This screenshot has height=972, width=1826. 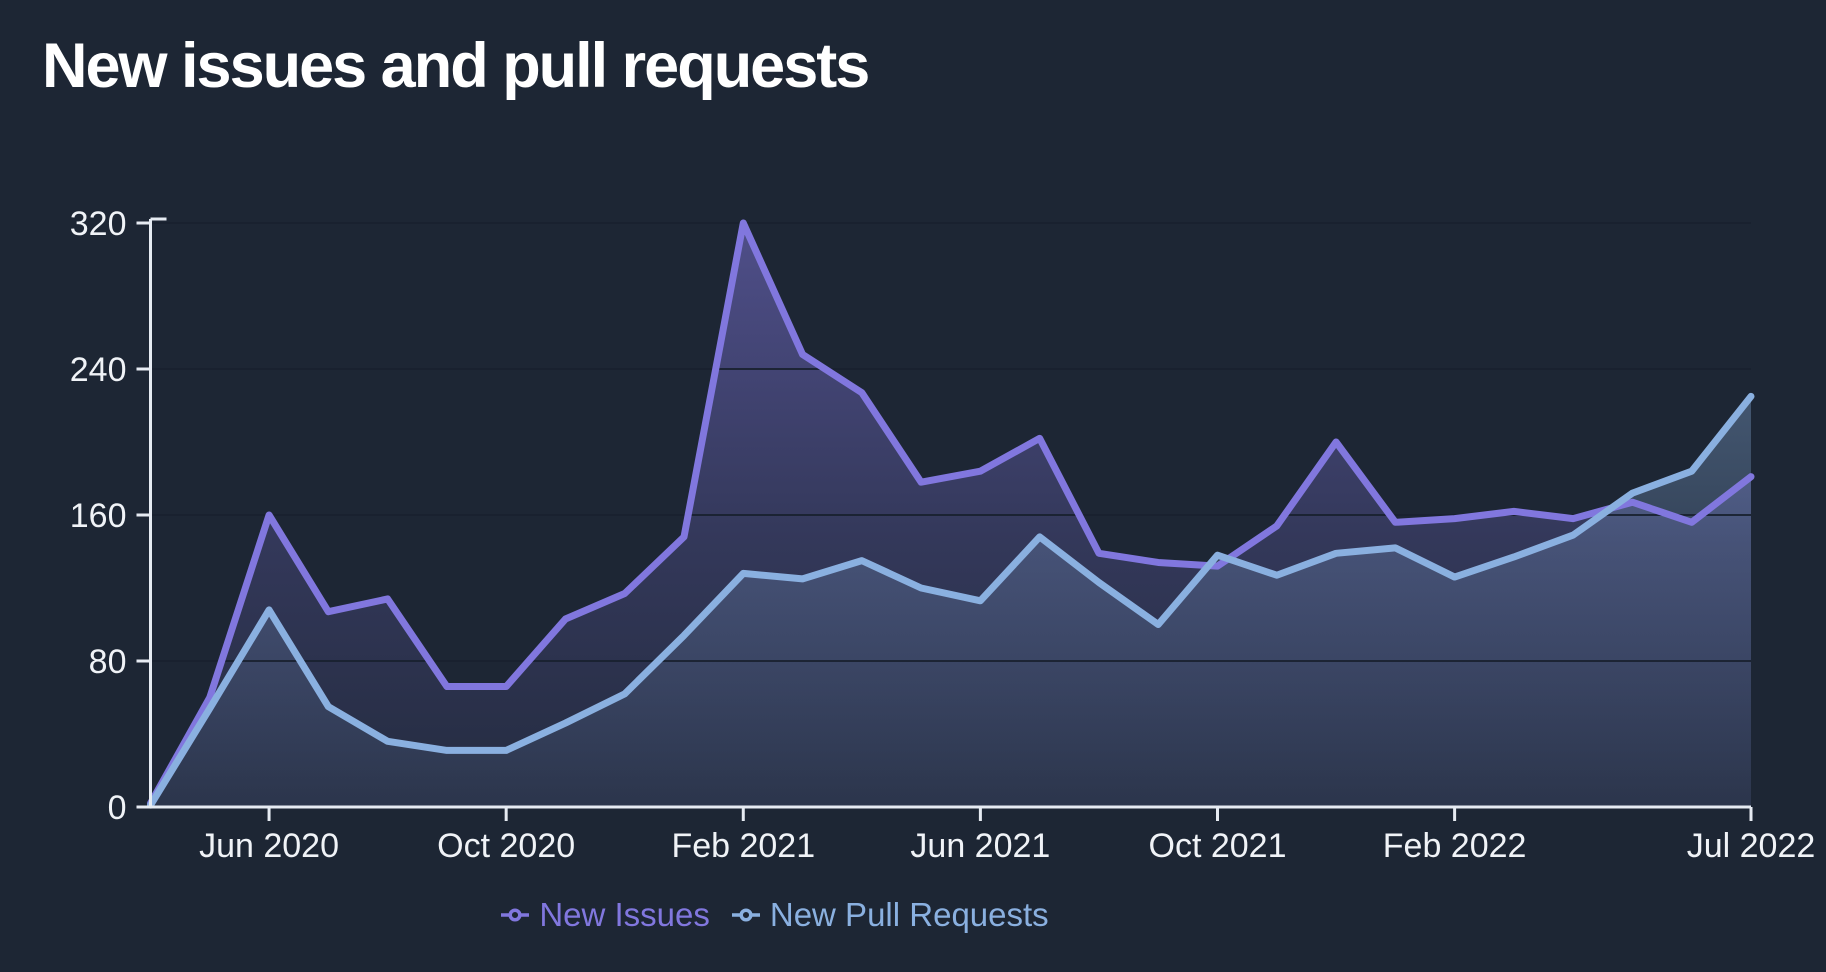 What do you see at coordinates (117, 808) in the screenshot?
I see `y-tick-label: 0` at bounding box center [117, 808].